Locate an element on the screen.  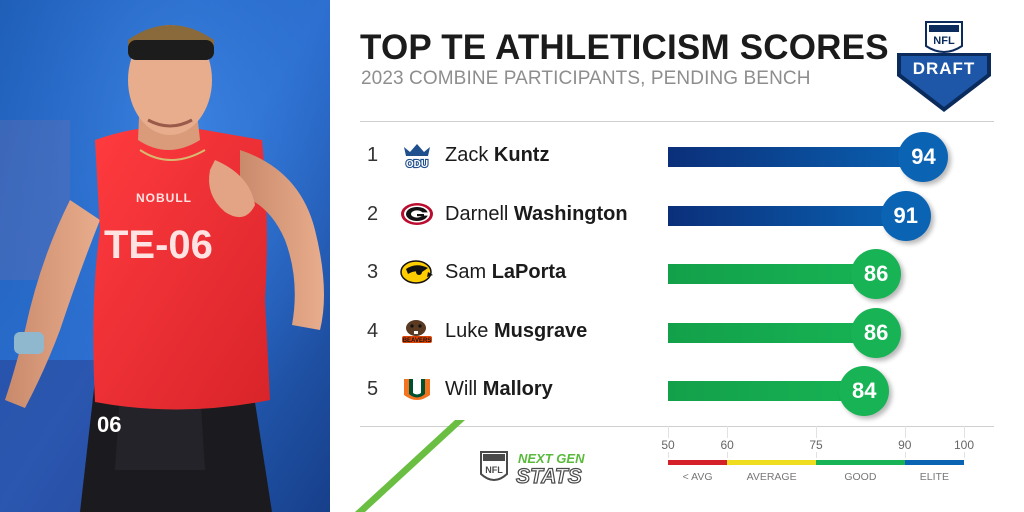
player-last-name: LaPorta is located at coordinates (529, 272).